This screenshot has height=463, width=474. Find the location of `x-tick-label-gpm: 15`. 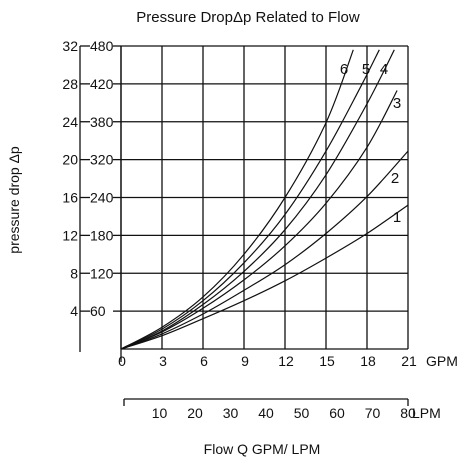

x-tick-label-gpm: 15 is located at coordinates (327, 361).